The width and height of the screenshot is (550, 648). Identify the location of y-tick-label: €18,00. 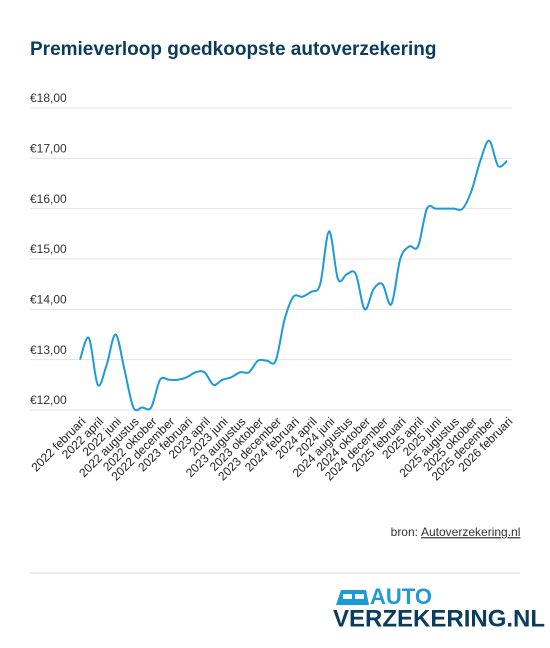
(48, 98).